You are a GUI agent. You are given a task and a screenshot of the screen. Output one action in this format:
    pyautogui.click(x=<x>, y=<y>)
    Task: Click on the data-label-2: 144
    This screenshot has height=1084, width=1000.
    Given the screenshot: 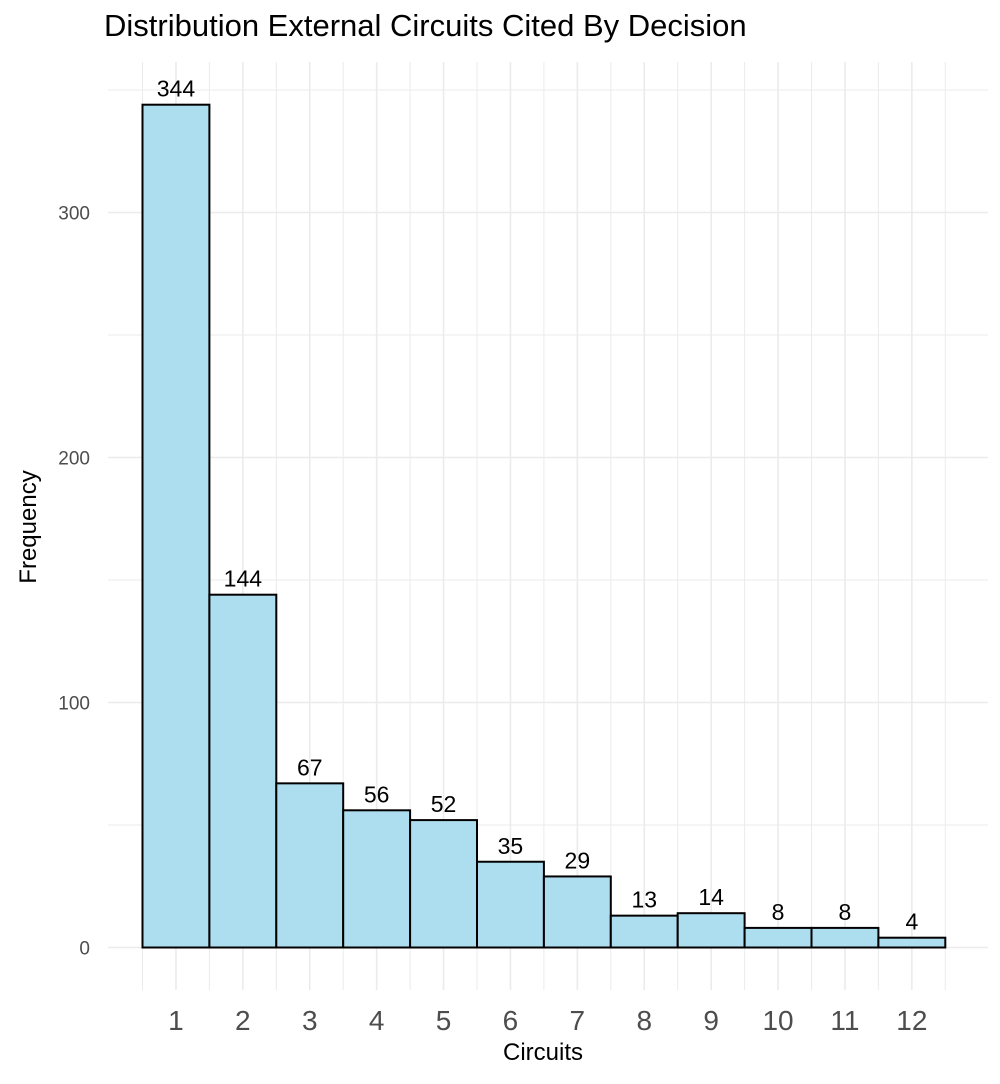 What is the action you would take?
    pyautogui.click(x=243, y=579)
    